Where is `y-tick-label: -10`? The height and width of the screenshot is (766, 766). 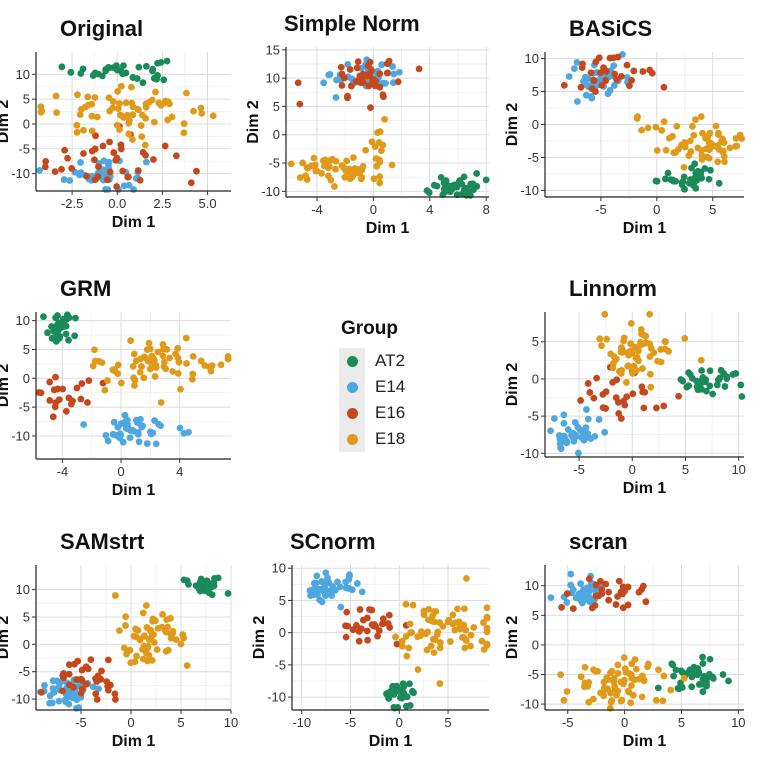 y-tick-label: -10 is located at coordinates (20, 435).